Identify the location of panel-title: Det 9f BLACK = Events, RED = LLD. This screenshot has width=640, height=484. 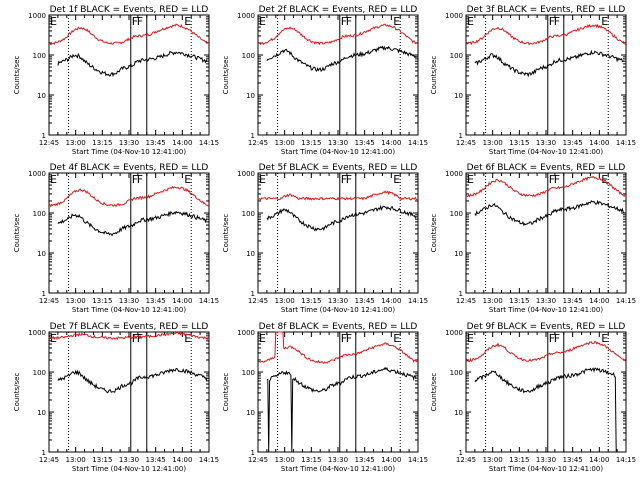
(546, 327).